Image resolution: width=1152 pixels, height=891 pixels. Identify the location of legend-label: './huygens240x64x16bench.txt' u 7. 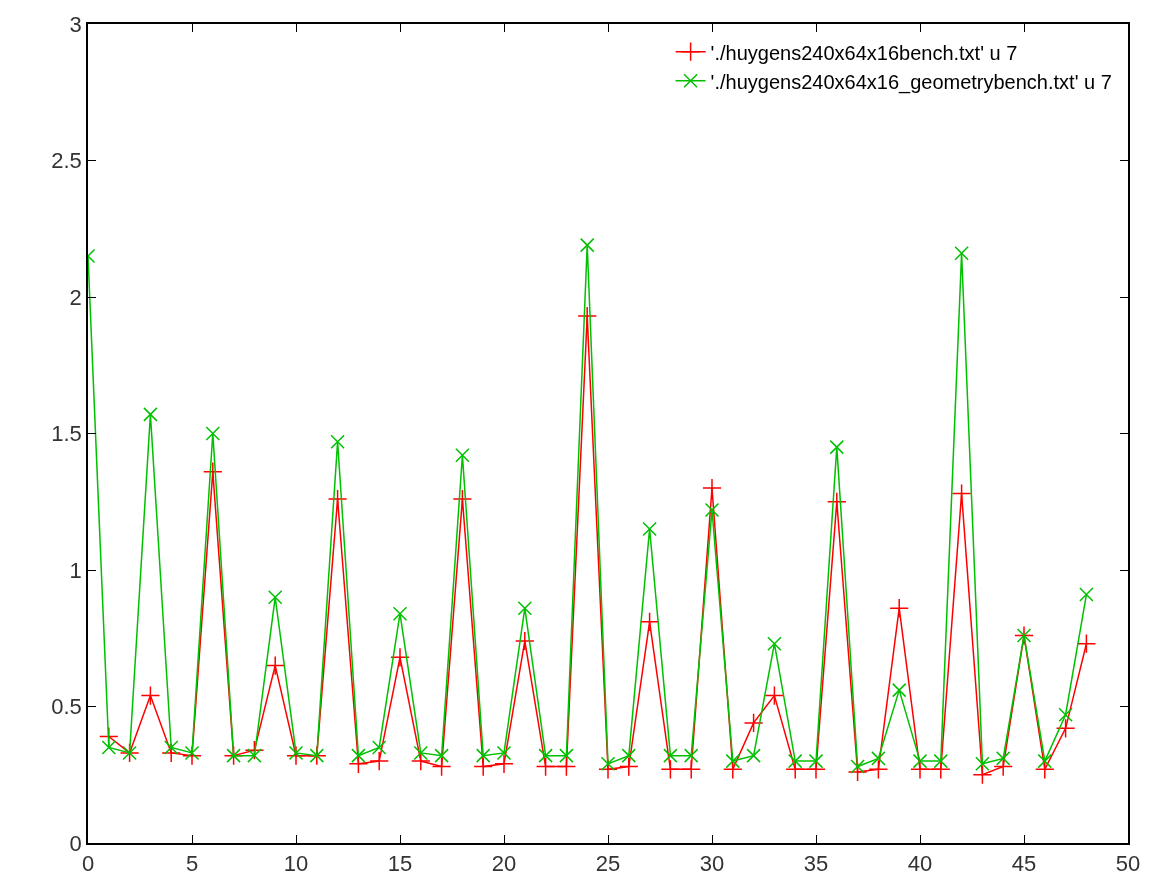
(864, 52).